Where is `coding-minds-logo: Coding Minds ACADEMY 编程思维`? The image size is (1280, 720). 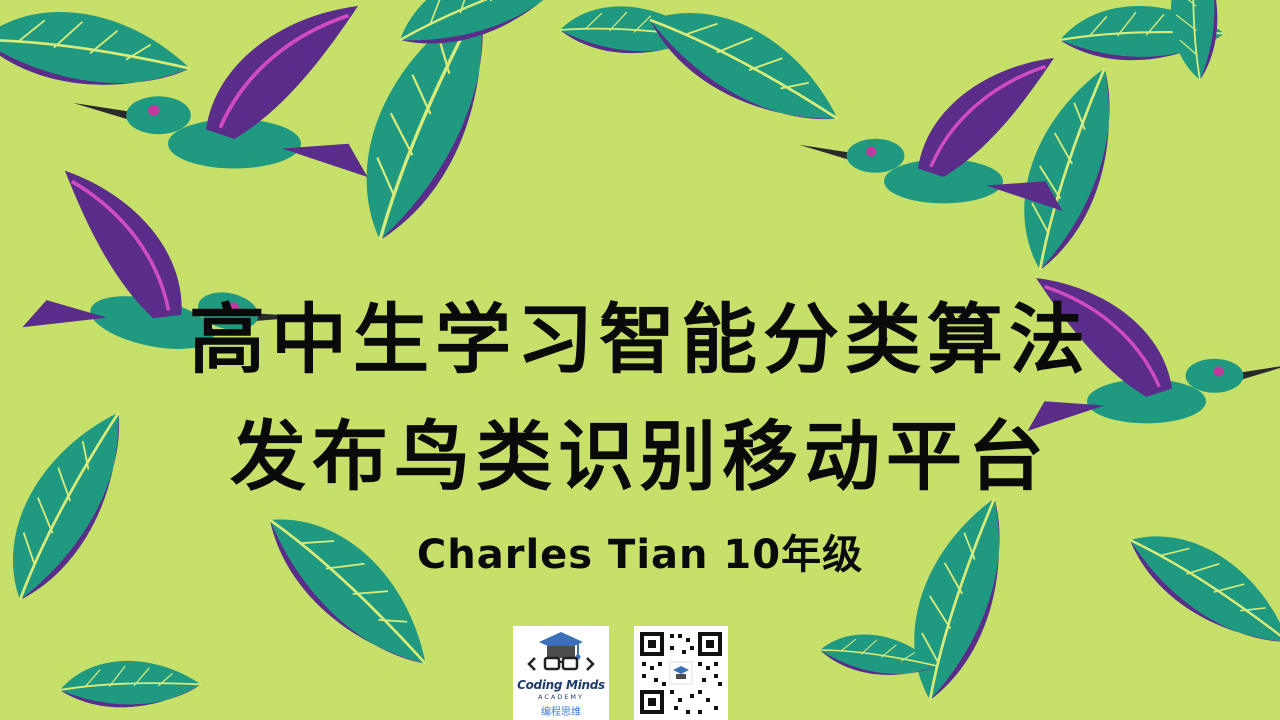
coding-minds-logo: Coding Minds ACADEMY 编程思维 is located at coordinates (561, 673).